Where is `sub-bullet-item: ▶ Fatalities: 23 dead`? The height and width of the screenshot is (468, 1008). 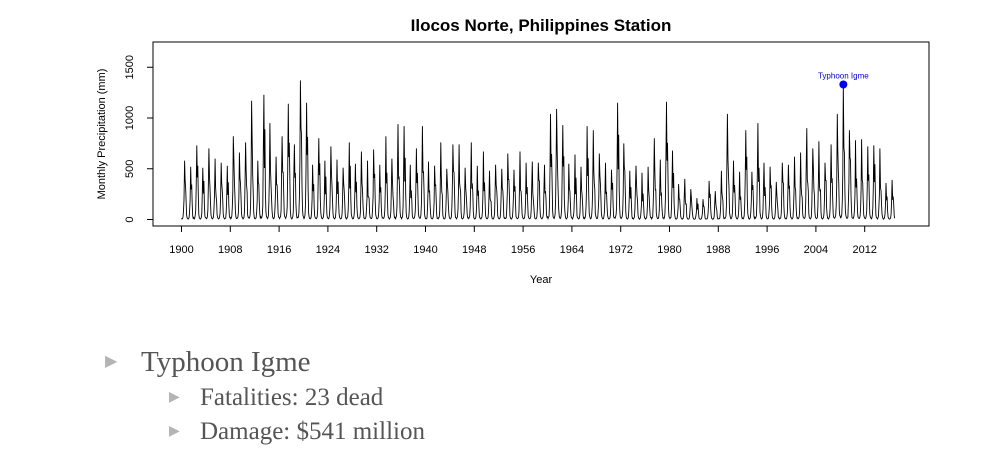 sub-bullet-item: ▶ Fatalities: 23 dead is located at coordinates (297, 398).